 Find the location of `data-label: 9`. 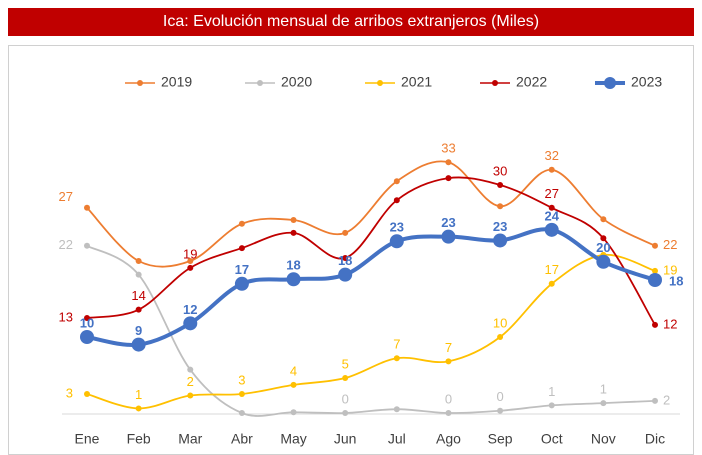

data-label: 9 is located at coordinates (138, 330).